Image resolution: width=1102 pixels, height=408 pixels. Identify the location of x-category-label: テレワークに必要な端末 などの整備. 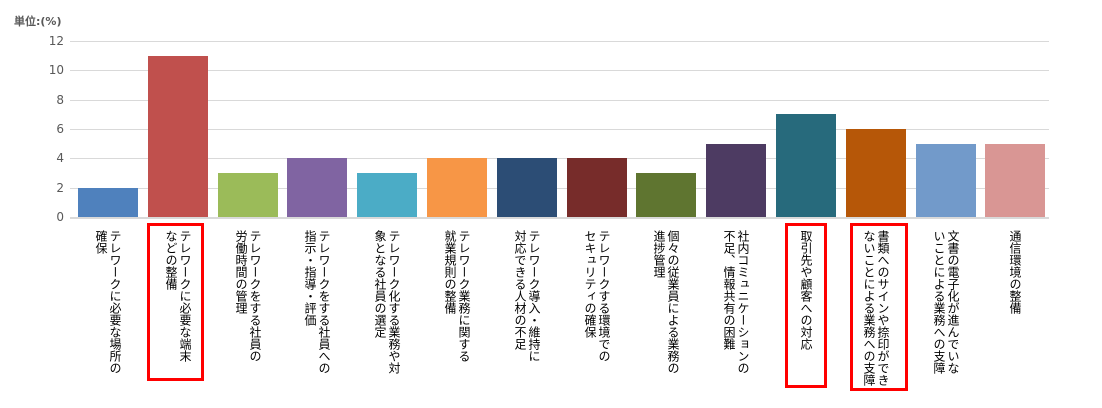
(178, 296).